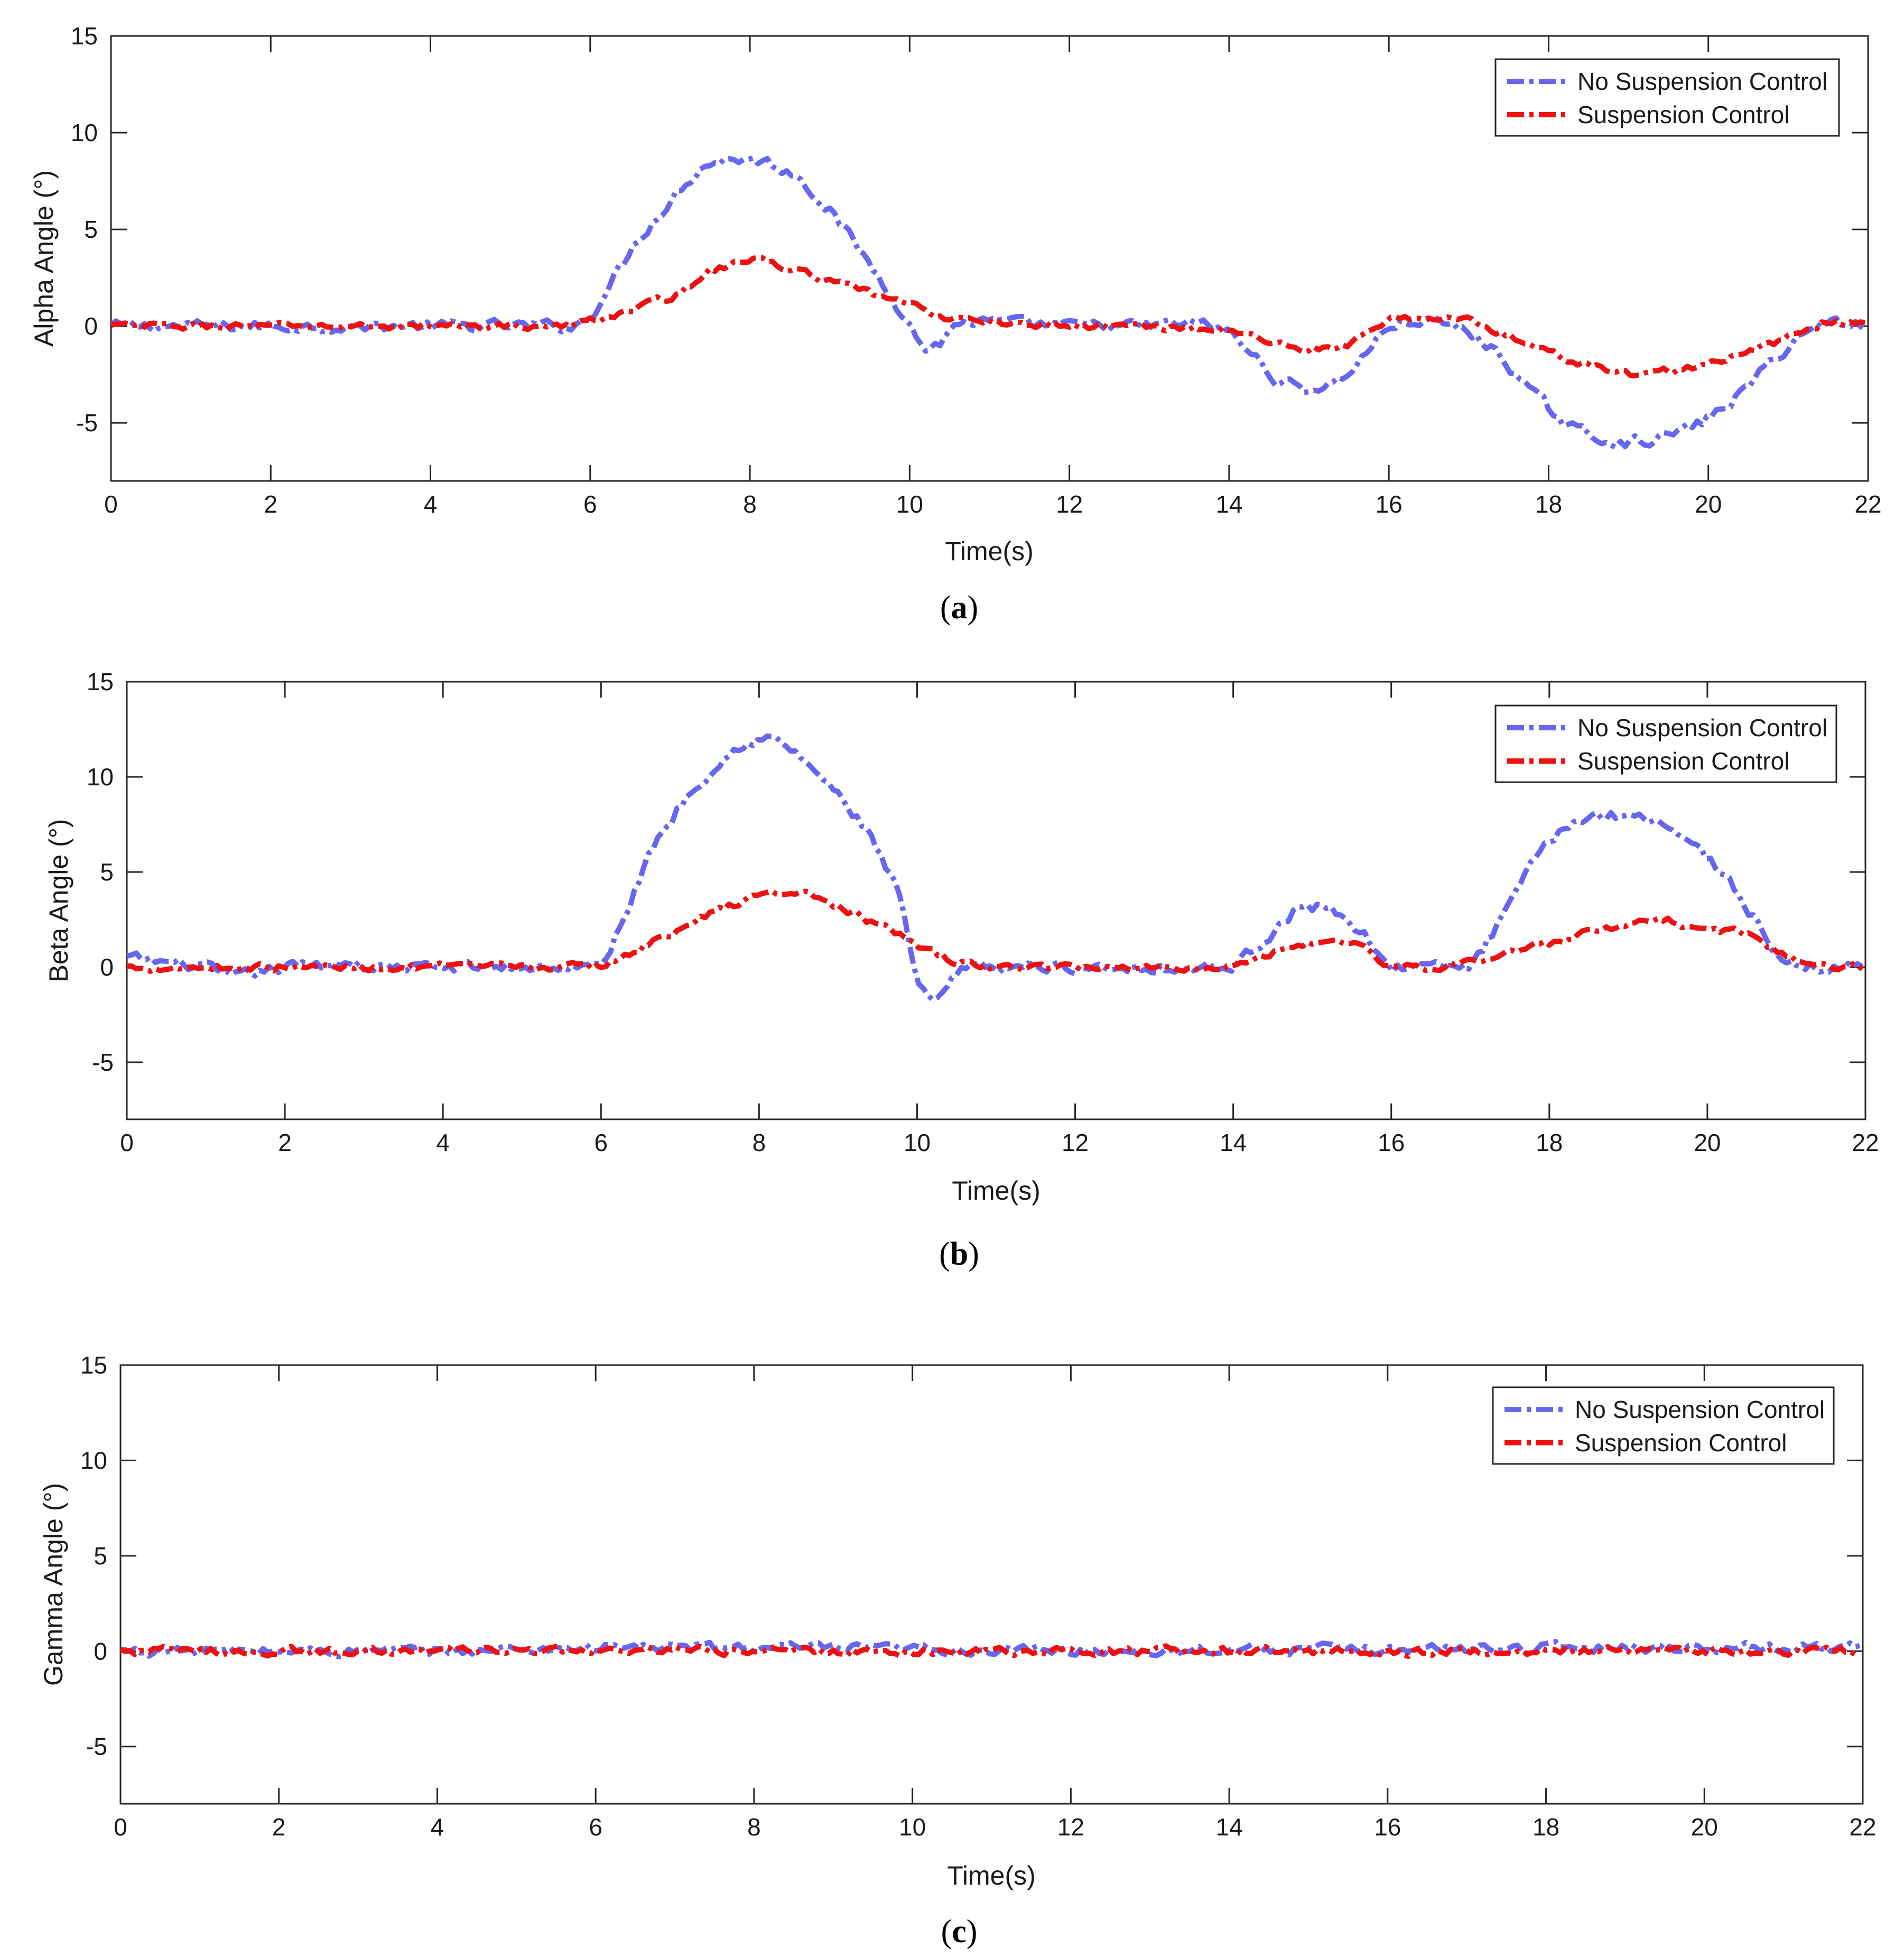  Describe the element at coordinates (53, 1584) in the screenshot. I see `y-axis-label: Gamma Angle (°)` at that location.